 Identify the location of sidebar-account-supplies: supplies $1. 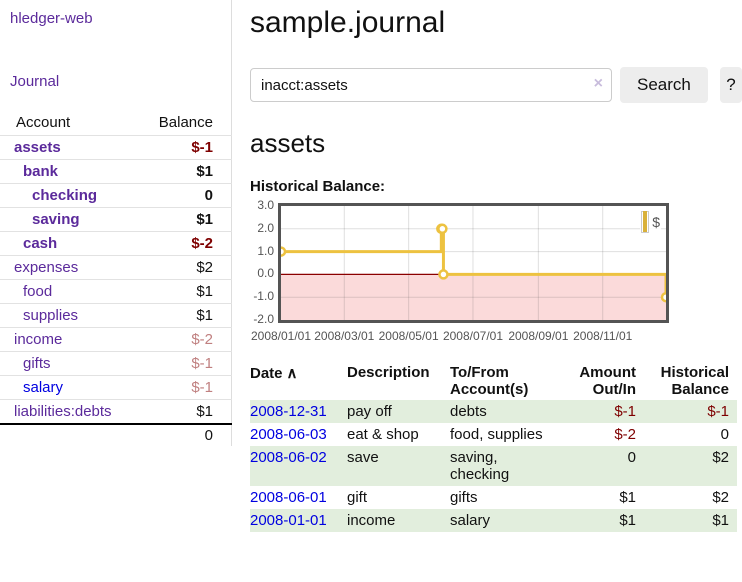
(116, 315).